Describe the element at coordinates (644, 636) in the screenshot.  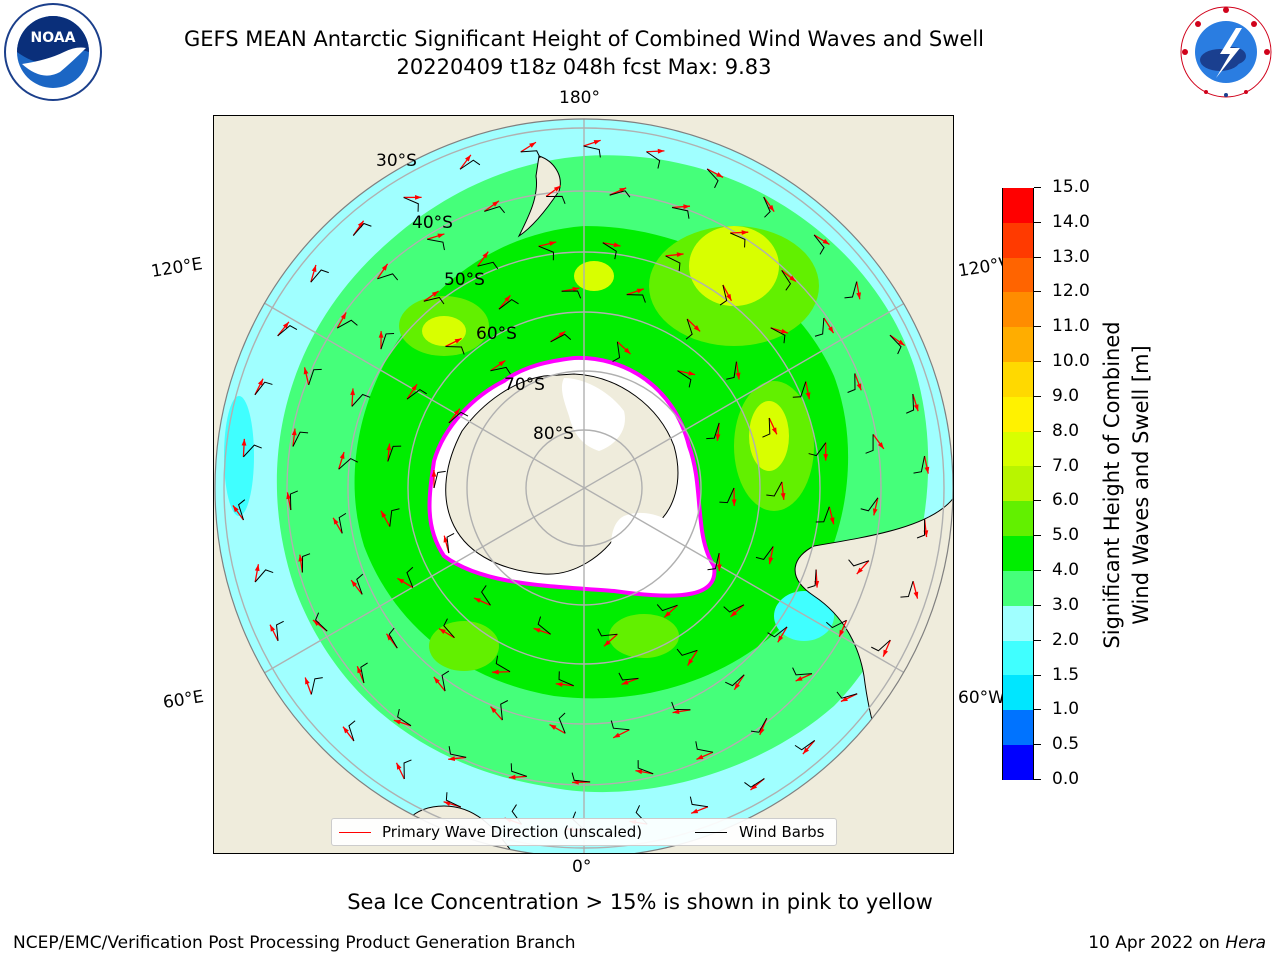
I see `ocean-5-6m-patch` at that location.